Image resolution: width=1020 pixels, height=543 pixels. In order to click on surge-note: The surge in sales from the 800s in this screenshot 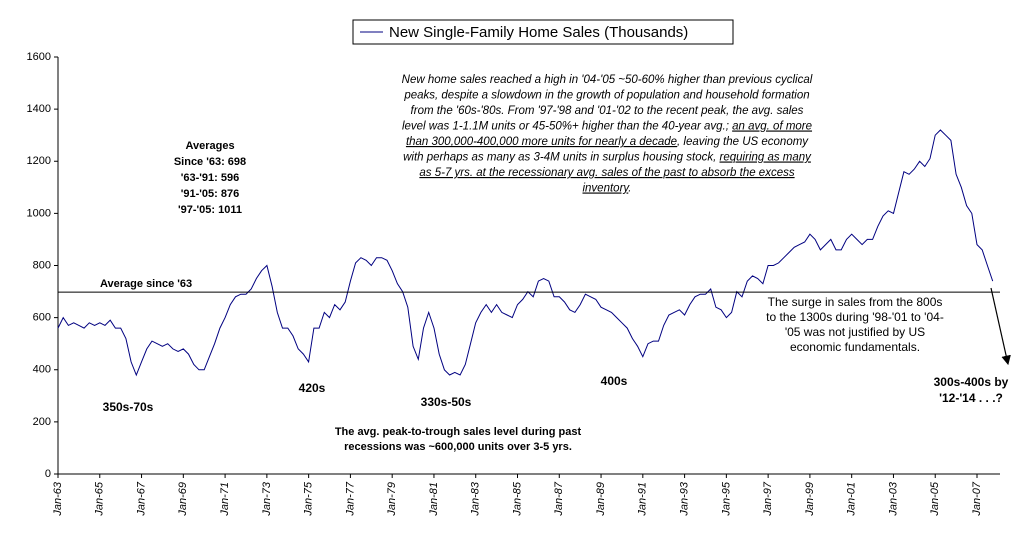, I will do `click(855, 302)`.